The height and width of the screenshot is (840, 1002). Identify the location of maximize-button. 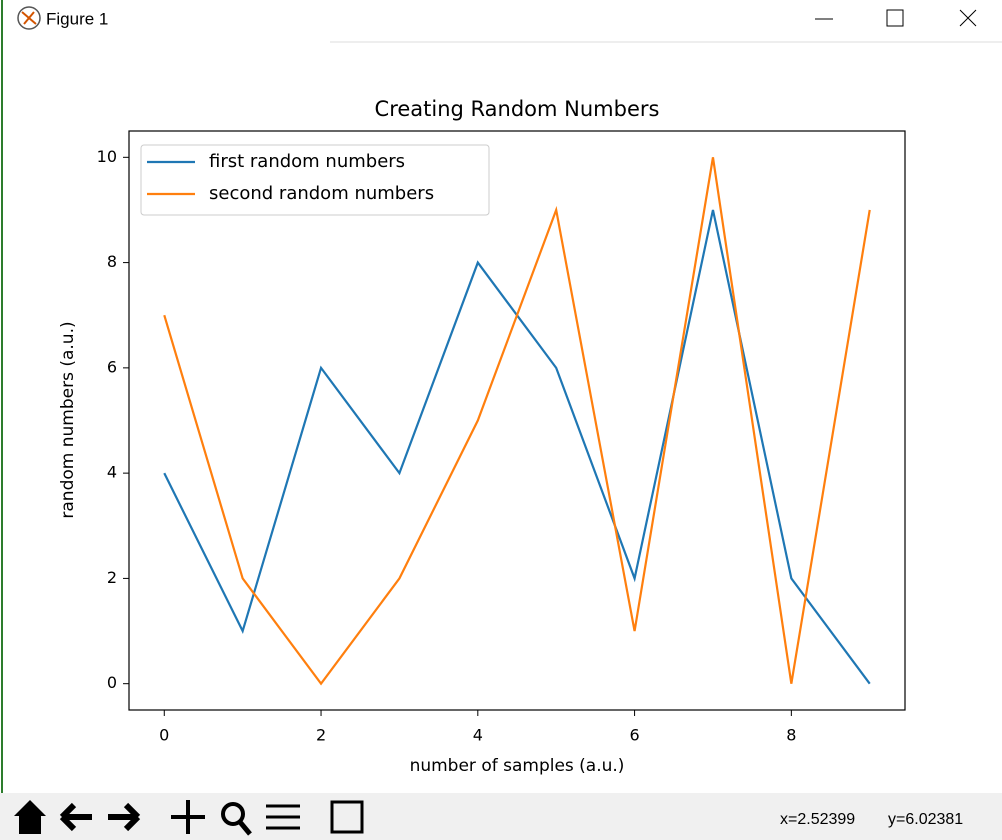
(895, 18).